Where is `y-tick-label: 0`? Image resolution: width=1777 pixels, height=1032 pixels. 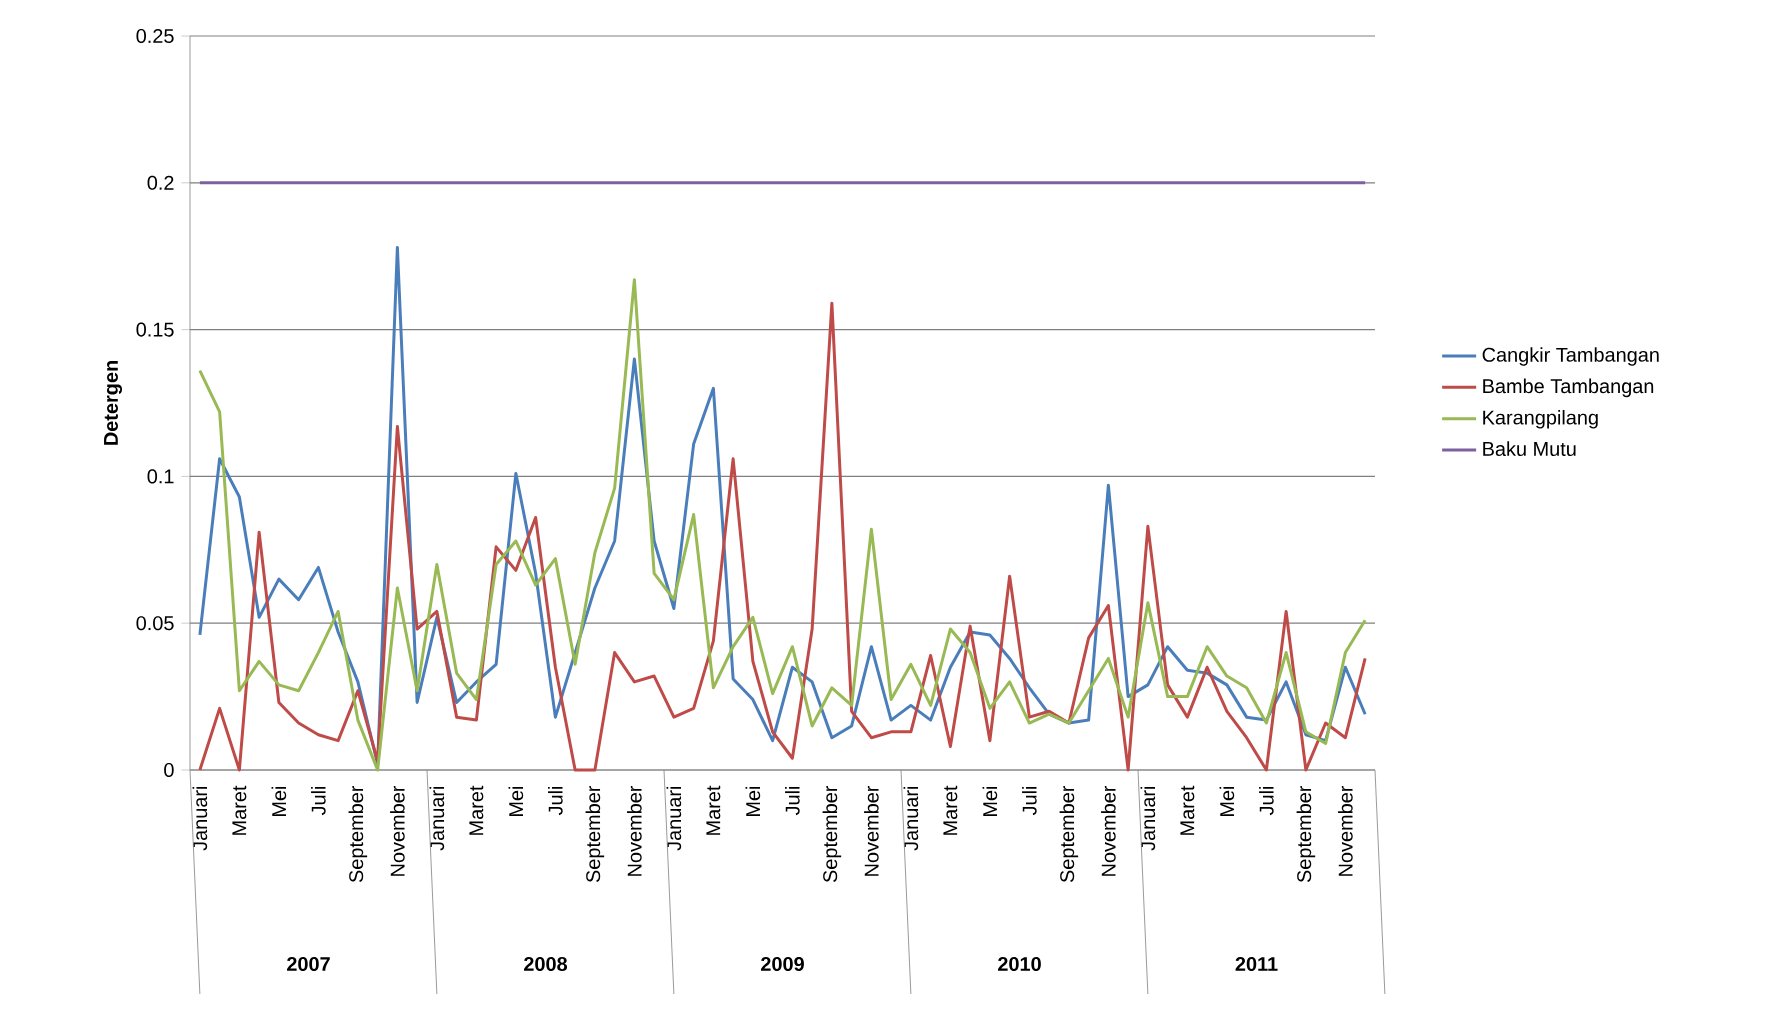
y-tick-label: 0 is located at coordinates (169, 770).